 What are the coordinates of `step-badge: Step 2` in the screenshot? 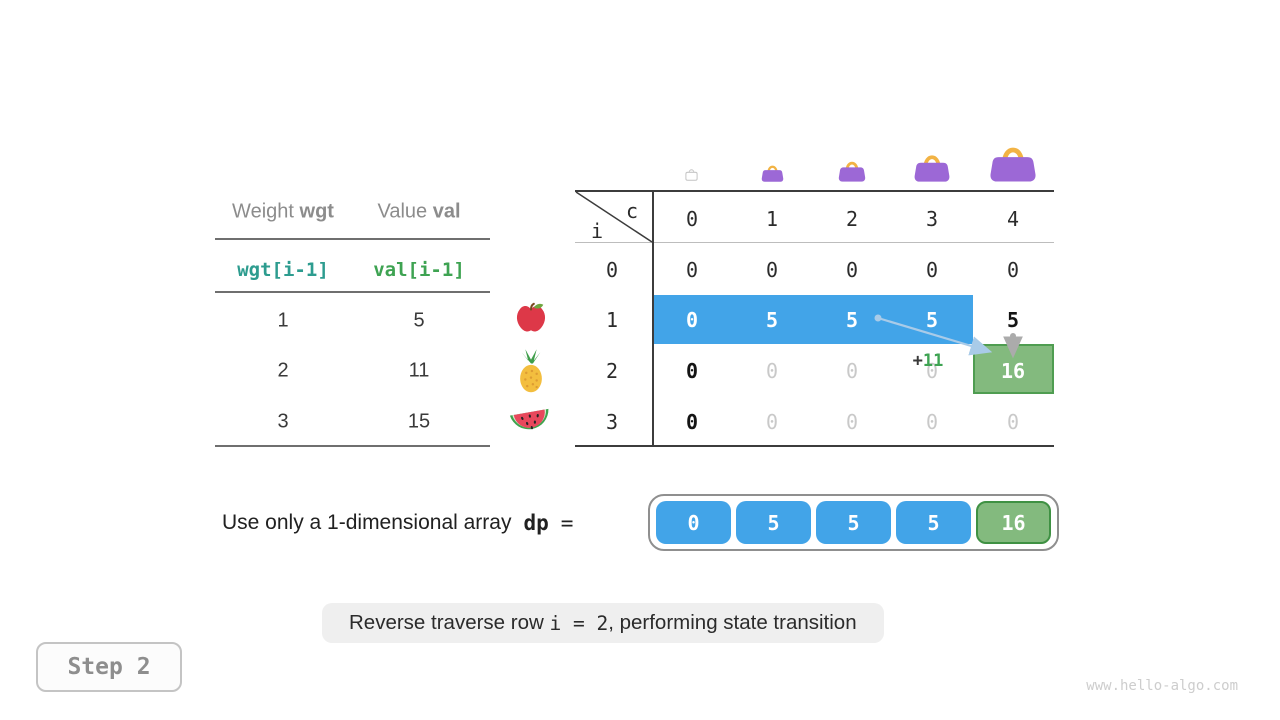 It's located at (109, 667).